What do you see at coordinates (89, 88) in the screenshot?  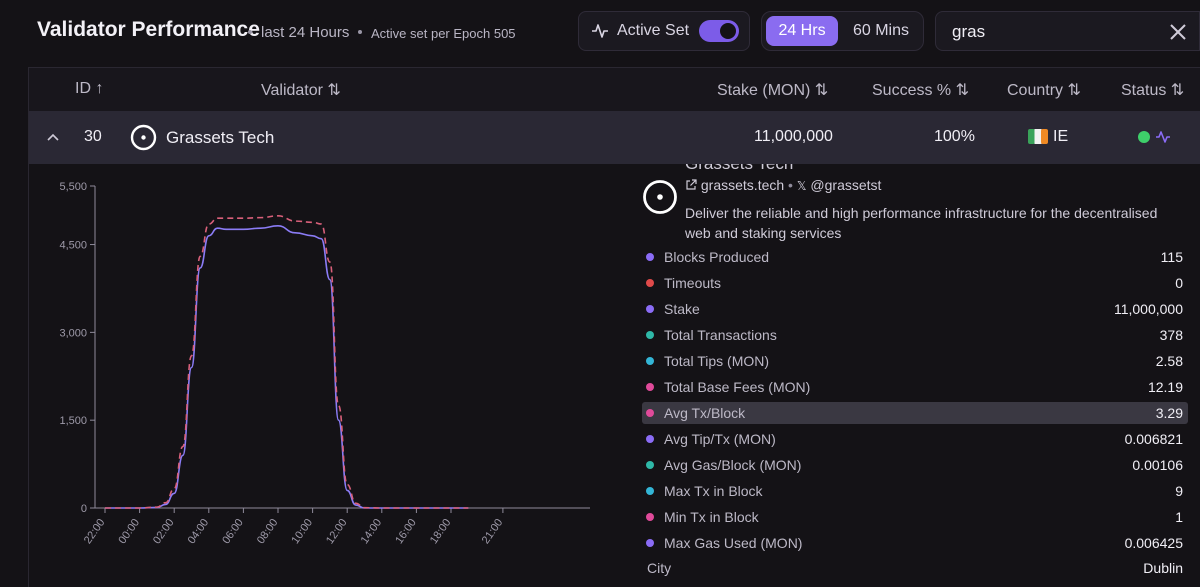 I see `col-id-header: ID ↑` at bounding box center [89, 88].